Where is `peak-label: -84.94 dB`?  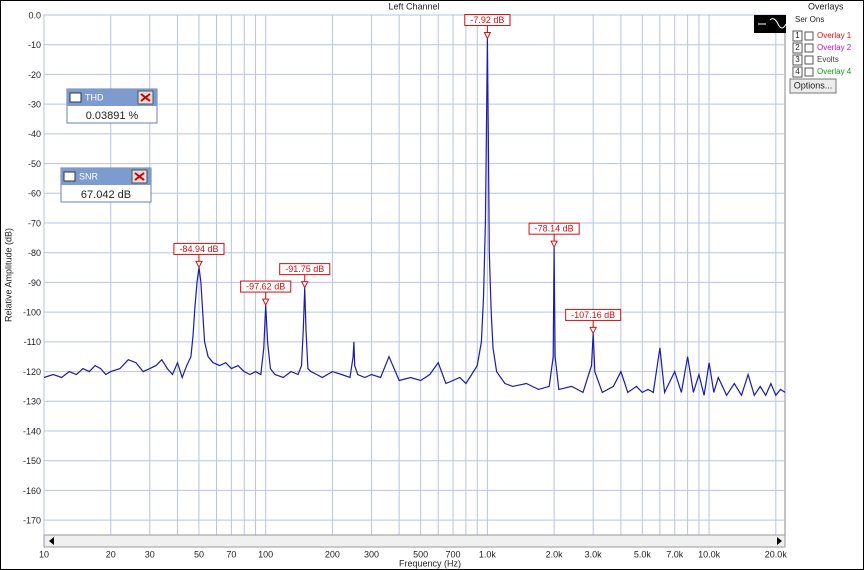 peak-label: -84.94 dB is located at coordinates (198, 249).